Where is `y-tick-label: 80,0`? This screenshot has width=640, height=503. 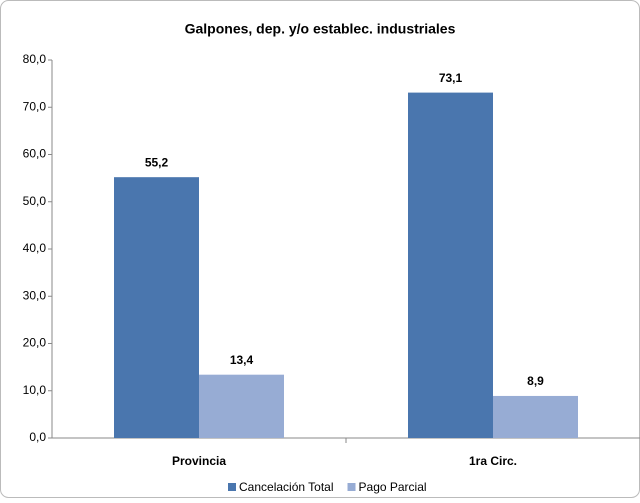
y-tick-label: 80,0 is located at coordinates (35, 59).